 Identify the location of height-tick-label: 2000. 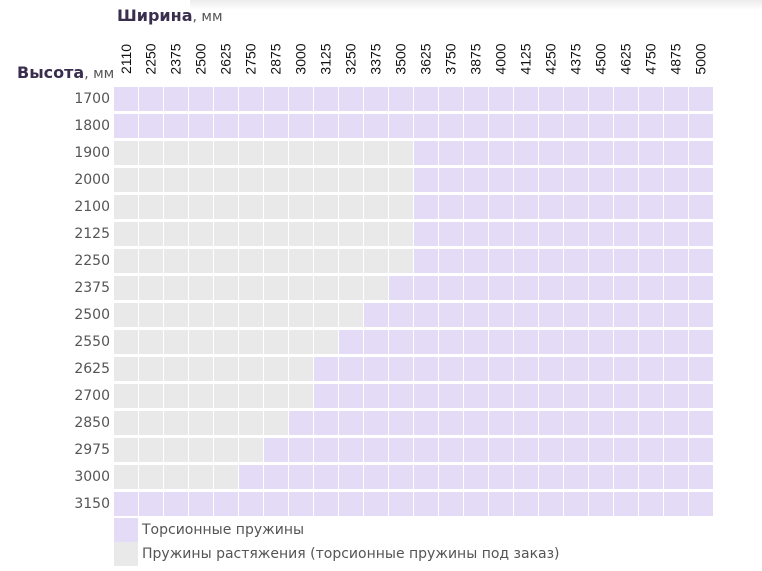
(92, 180).